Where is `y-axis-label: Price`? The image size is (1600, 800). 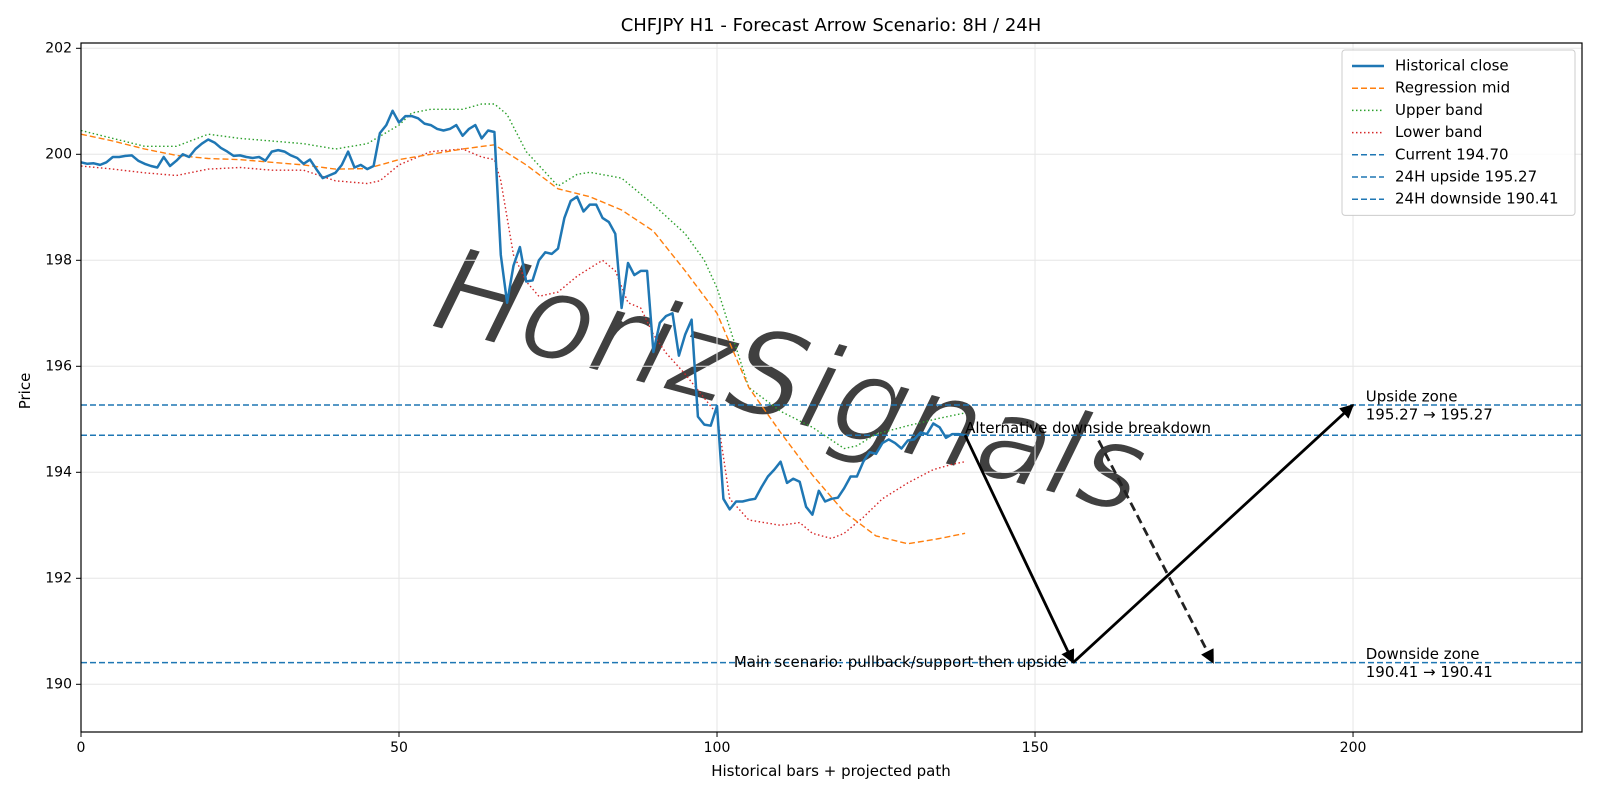
y-axis-label: Price is located at coordinates (25, 391).